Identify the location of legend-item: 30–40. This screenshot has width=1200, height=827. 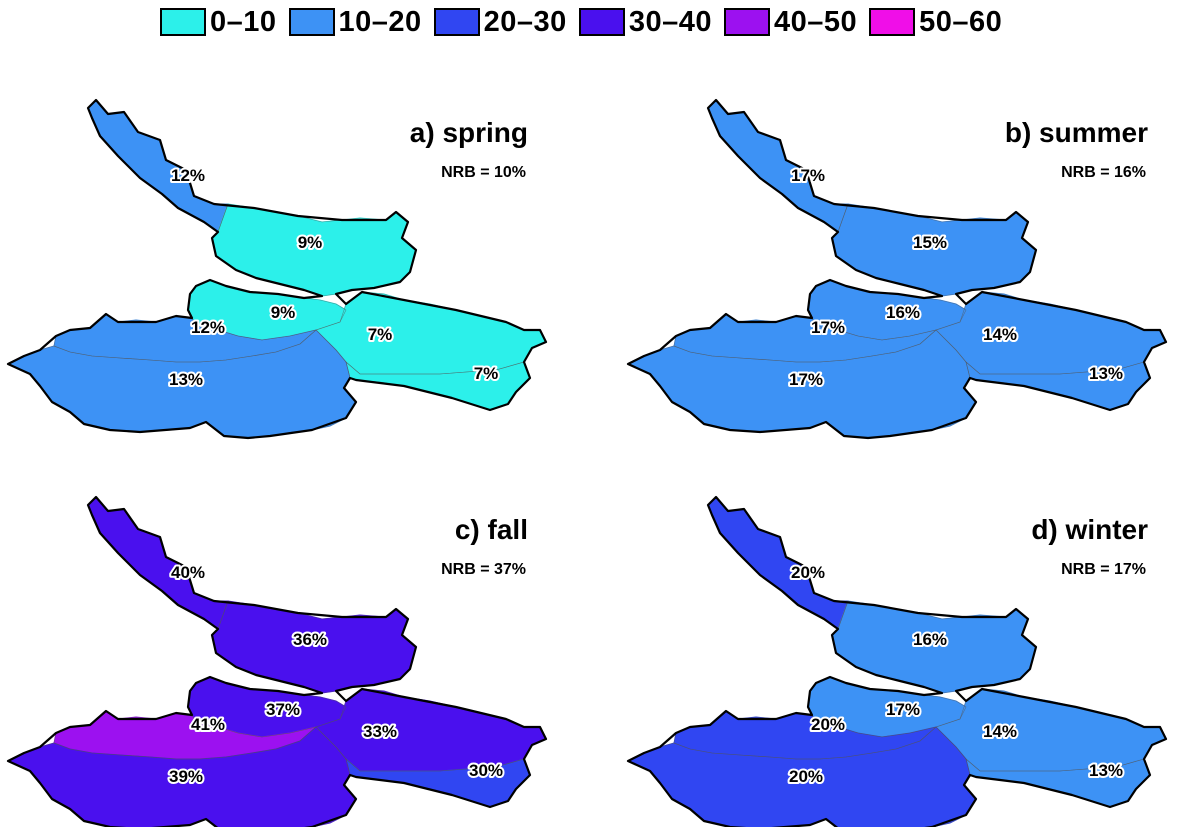
(645, 22).